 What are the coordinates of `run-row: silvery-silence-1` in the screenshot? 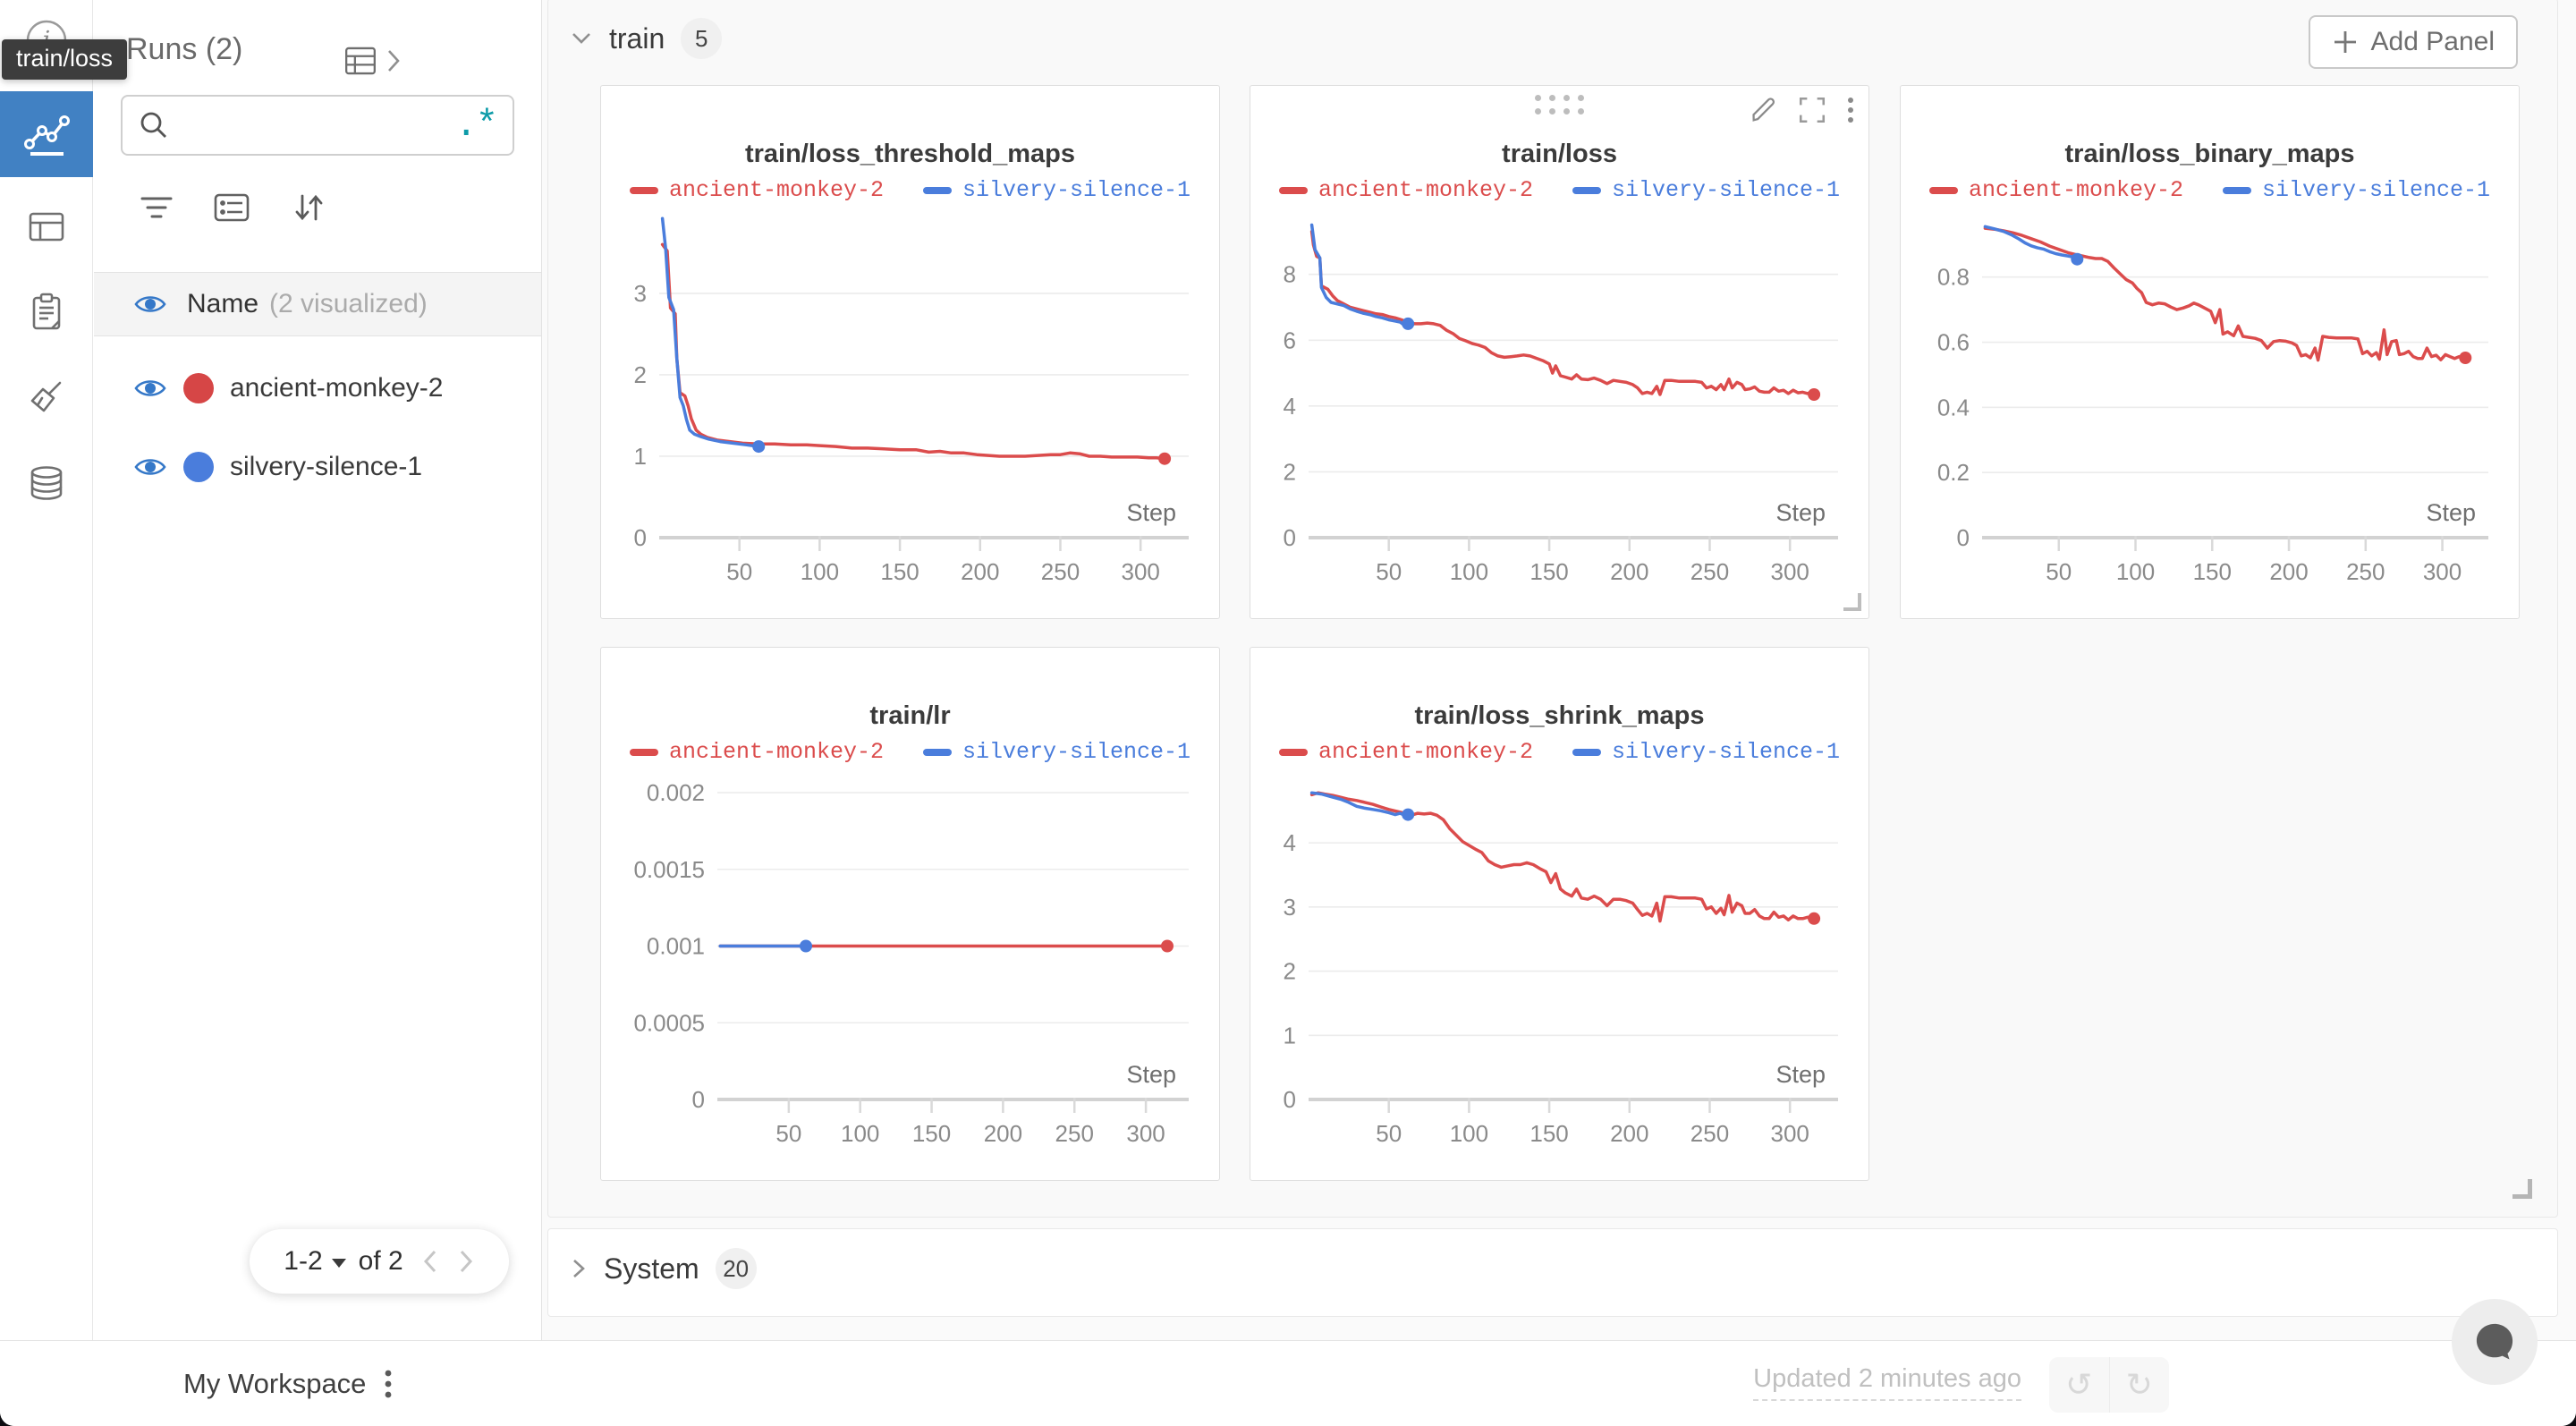 It's located at (317, 467).